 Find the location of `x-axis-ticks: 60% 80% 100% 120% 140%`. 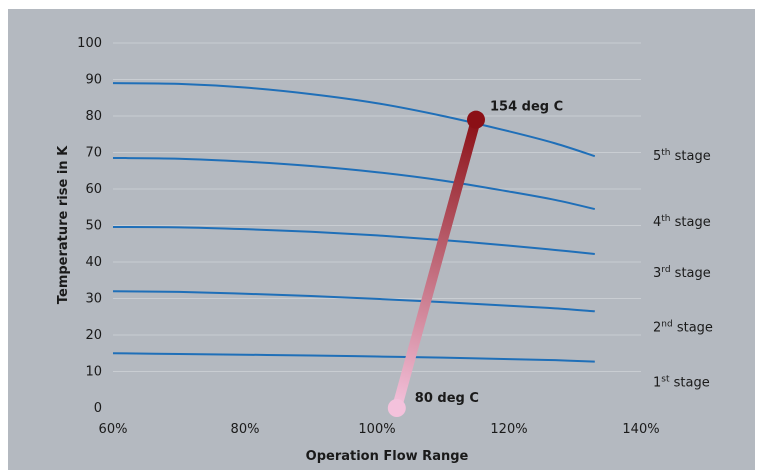

x-axis-ticks: 60% 80% 100% 120% 140% is located at coordinates (379, 429).